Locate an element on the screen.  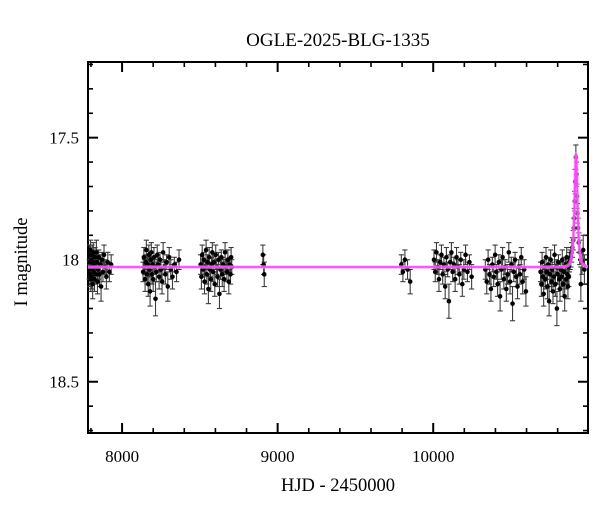
chart-title: OGLE-2025-BLG-1335 is located at coordinates (338, 40).